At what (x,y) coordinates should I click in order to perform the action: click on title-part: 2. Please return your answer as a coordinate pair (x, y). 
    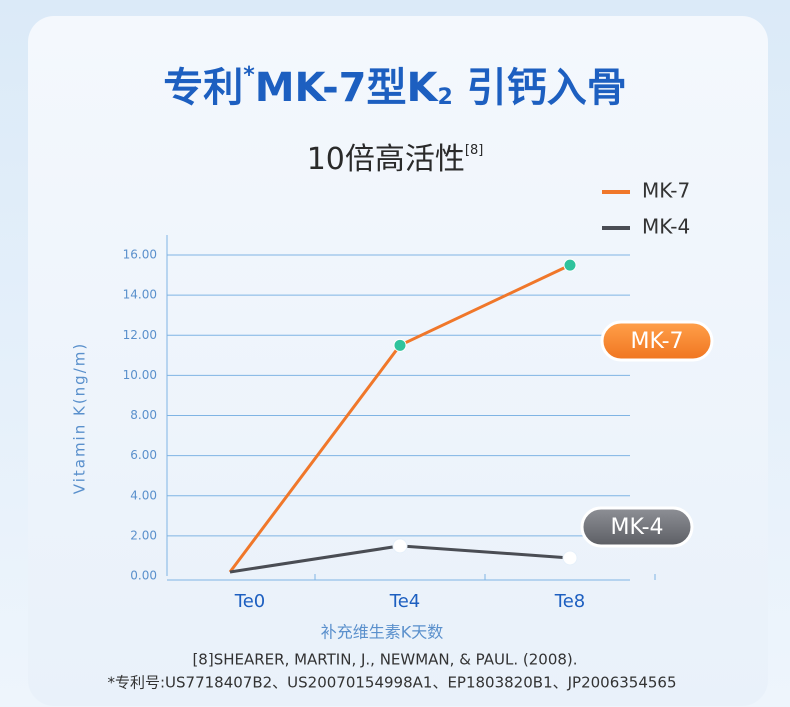
    Looking at the image, I should click on (445, 97).